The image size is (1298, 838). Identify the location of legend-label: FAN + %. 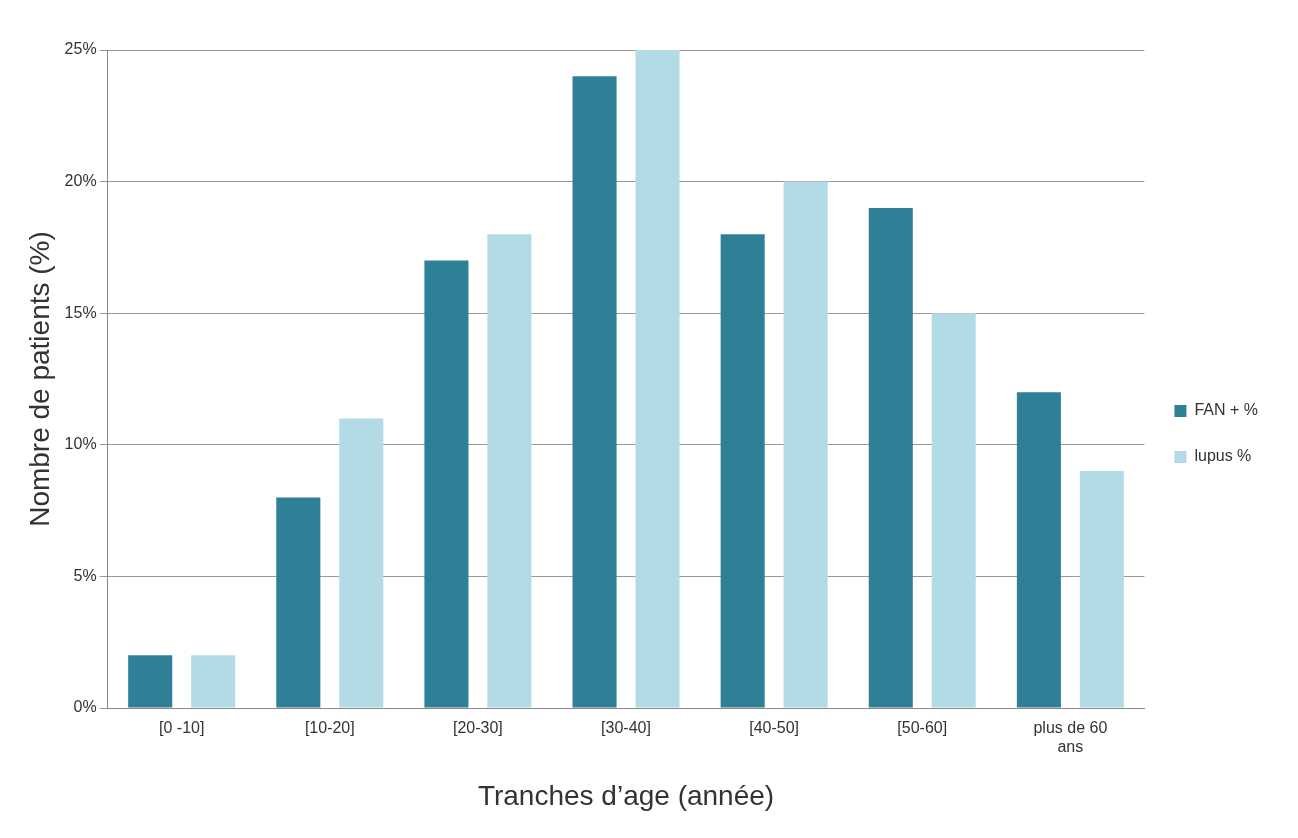
(1226, 410).